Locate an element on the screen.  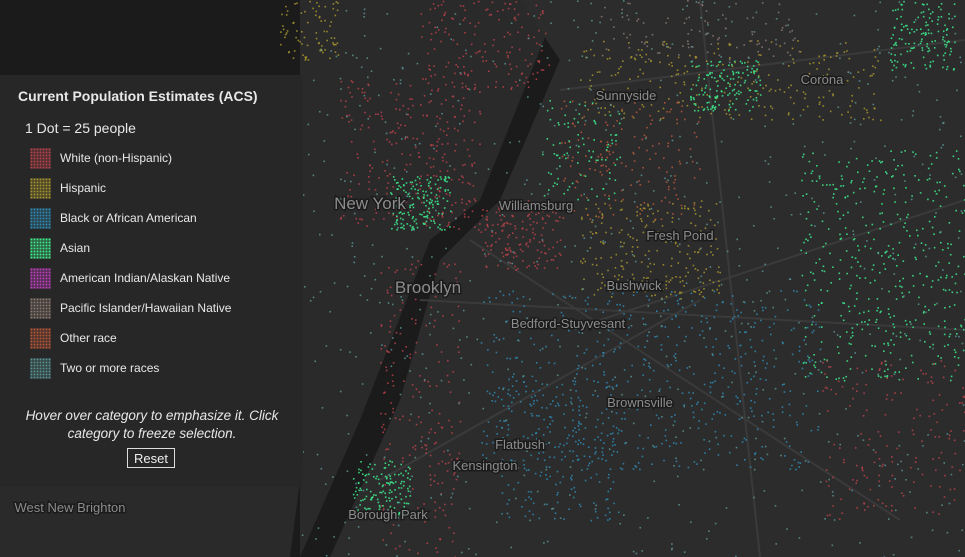
legend-item: Two or more races is located at coordinates (94, 368).